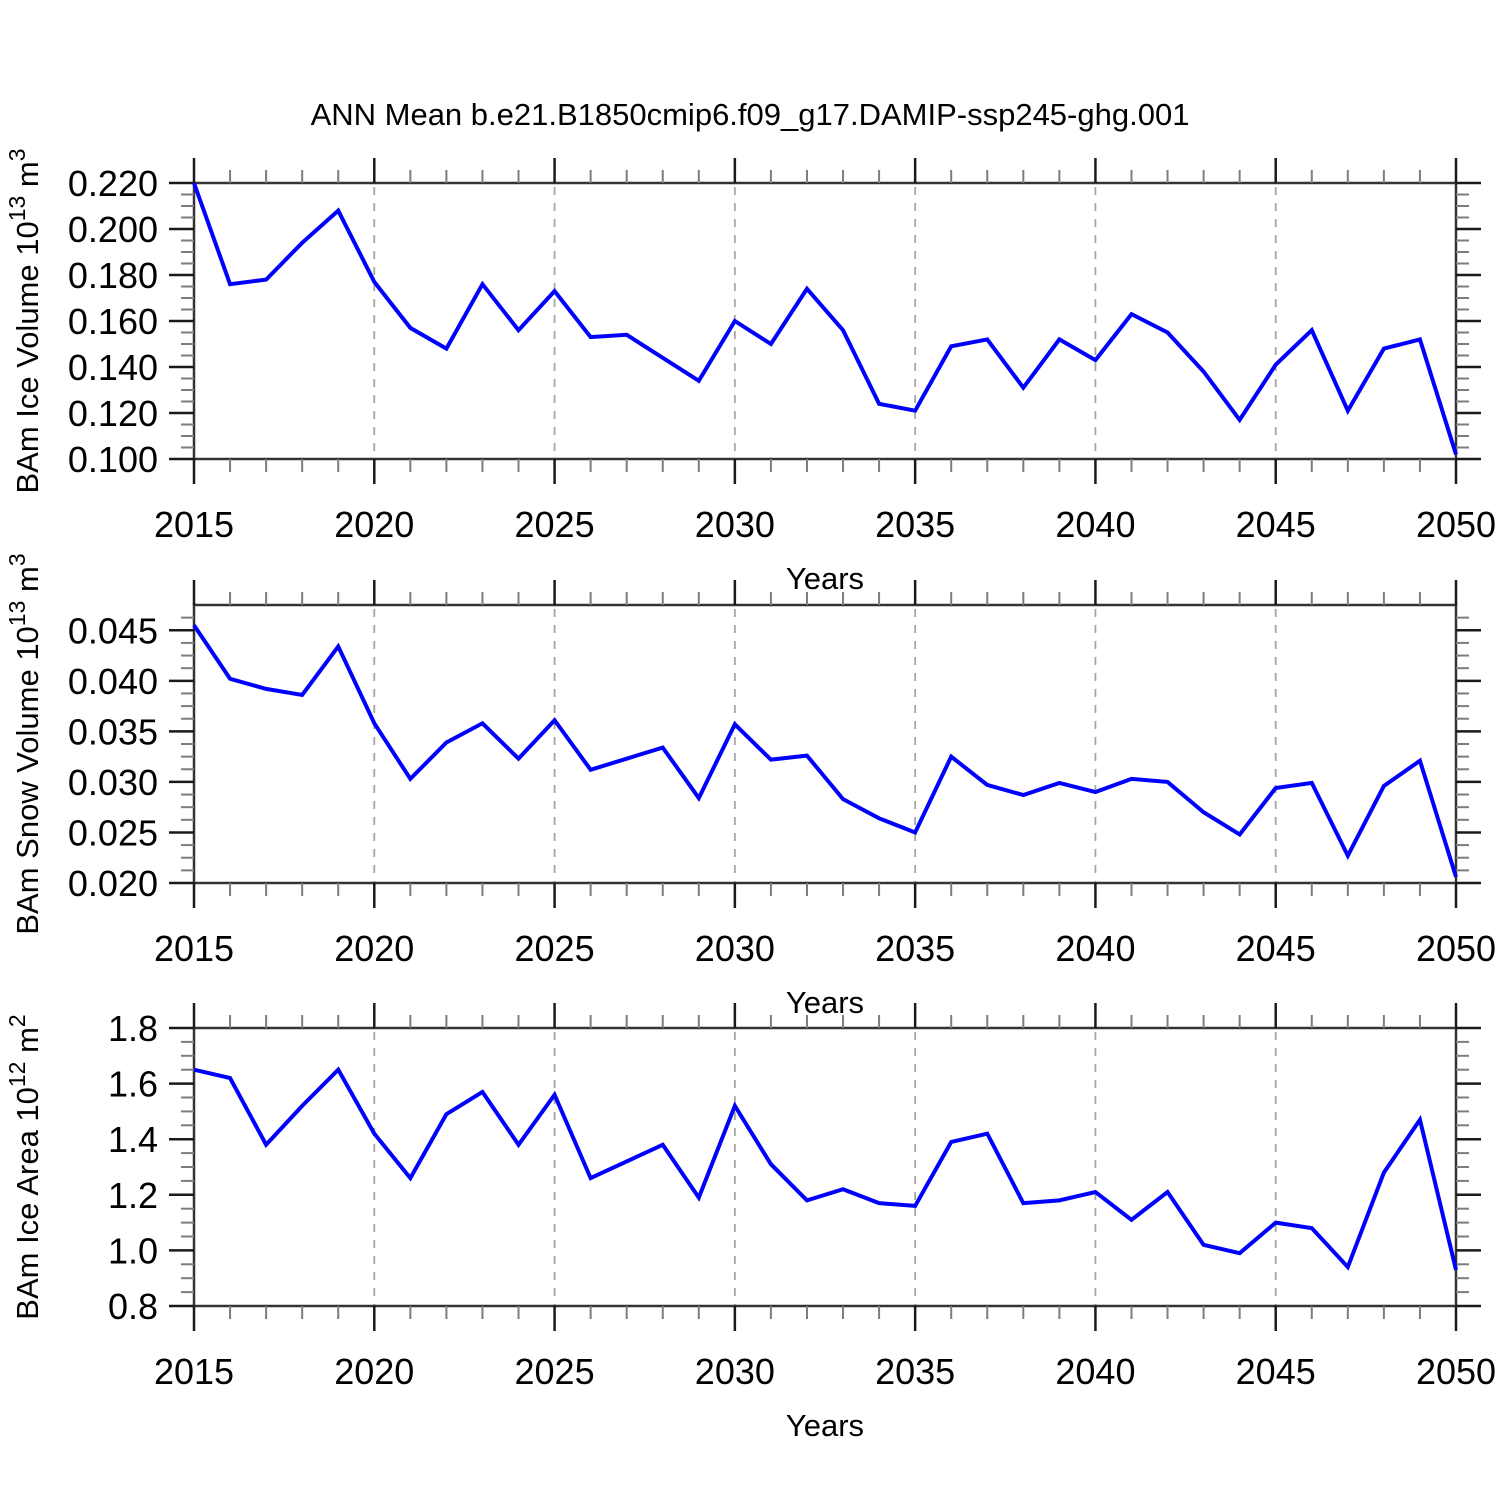 Image resolution: width=1500 pixels, height=1500 pixels. I want to click on y-axis-title-part: BAm Ice Area 10, so click(27, 1203).